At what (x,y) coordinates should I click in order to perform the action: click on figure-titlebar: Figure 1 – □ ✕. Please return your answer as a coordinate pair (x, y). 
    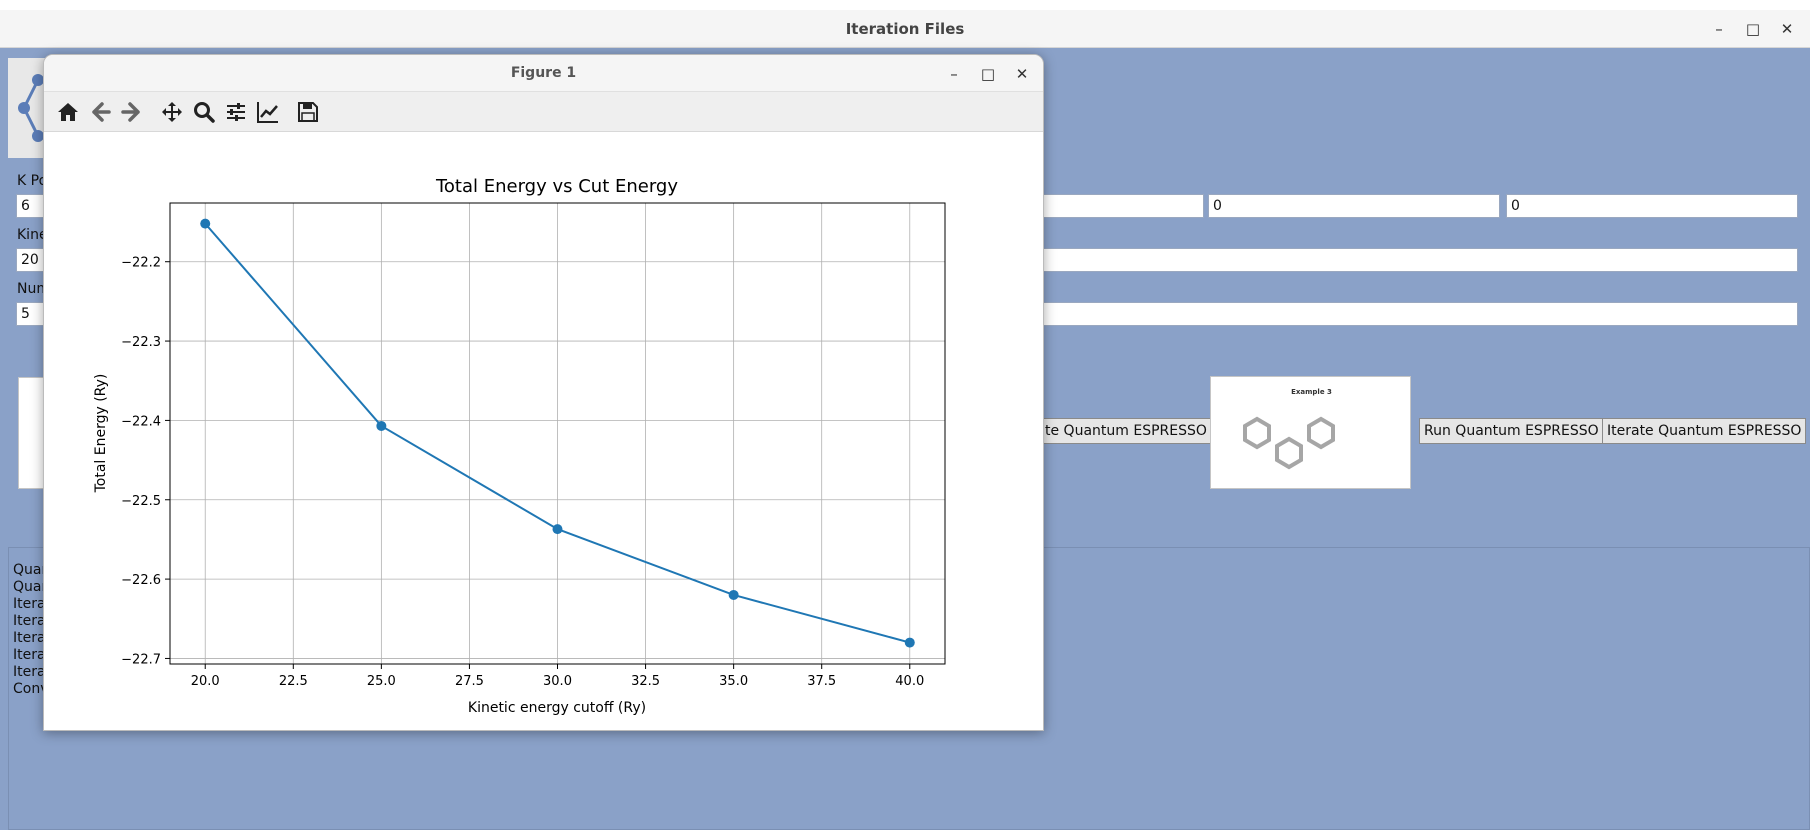
    Looking at the image, I should click on (543, 73).